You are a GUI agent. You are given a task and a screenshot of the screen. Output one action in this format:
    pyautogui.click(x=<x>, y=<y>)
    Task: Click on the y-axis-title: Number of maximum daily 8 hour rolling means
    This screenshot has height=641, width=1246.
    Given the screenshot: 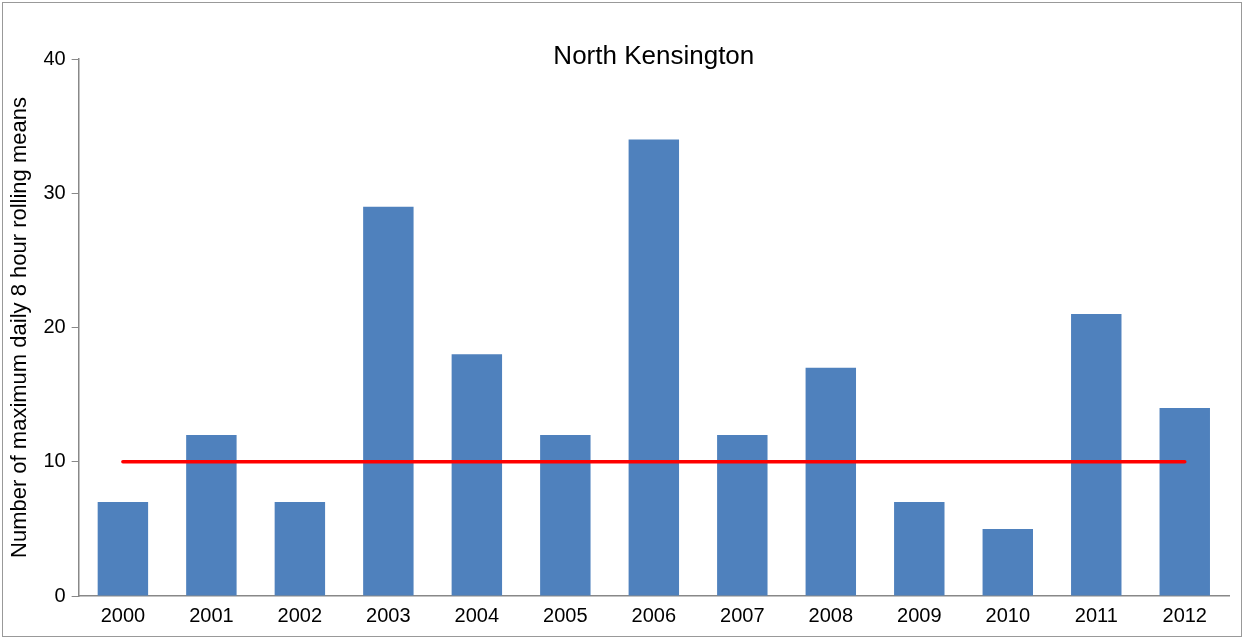 What is the action you would take?
    pyautogui.click(x=19, y=327)
    